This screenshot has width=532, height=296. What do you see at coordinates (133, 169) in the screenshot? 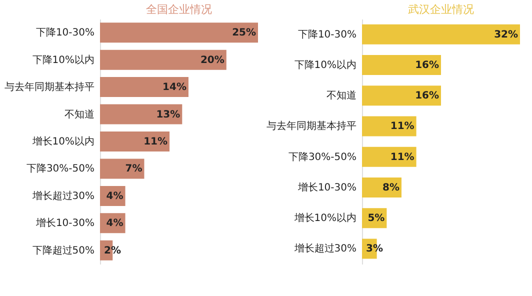
I see `data-label: 7%` at bounding box center [133, 169].